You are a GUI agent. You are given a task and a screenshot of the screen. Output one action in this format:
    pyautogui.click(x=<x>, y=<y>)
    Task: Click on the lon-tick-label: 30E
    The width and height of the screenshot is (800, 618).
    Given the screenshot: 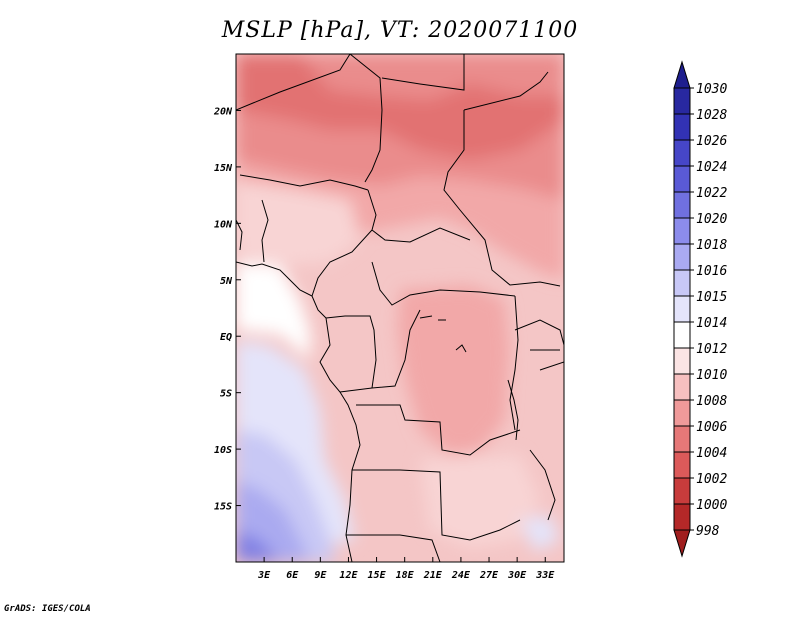 What is the action you would take?
    pyautogui.click(x=517, y=575)
    